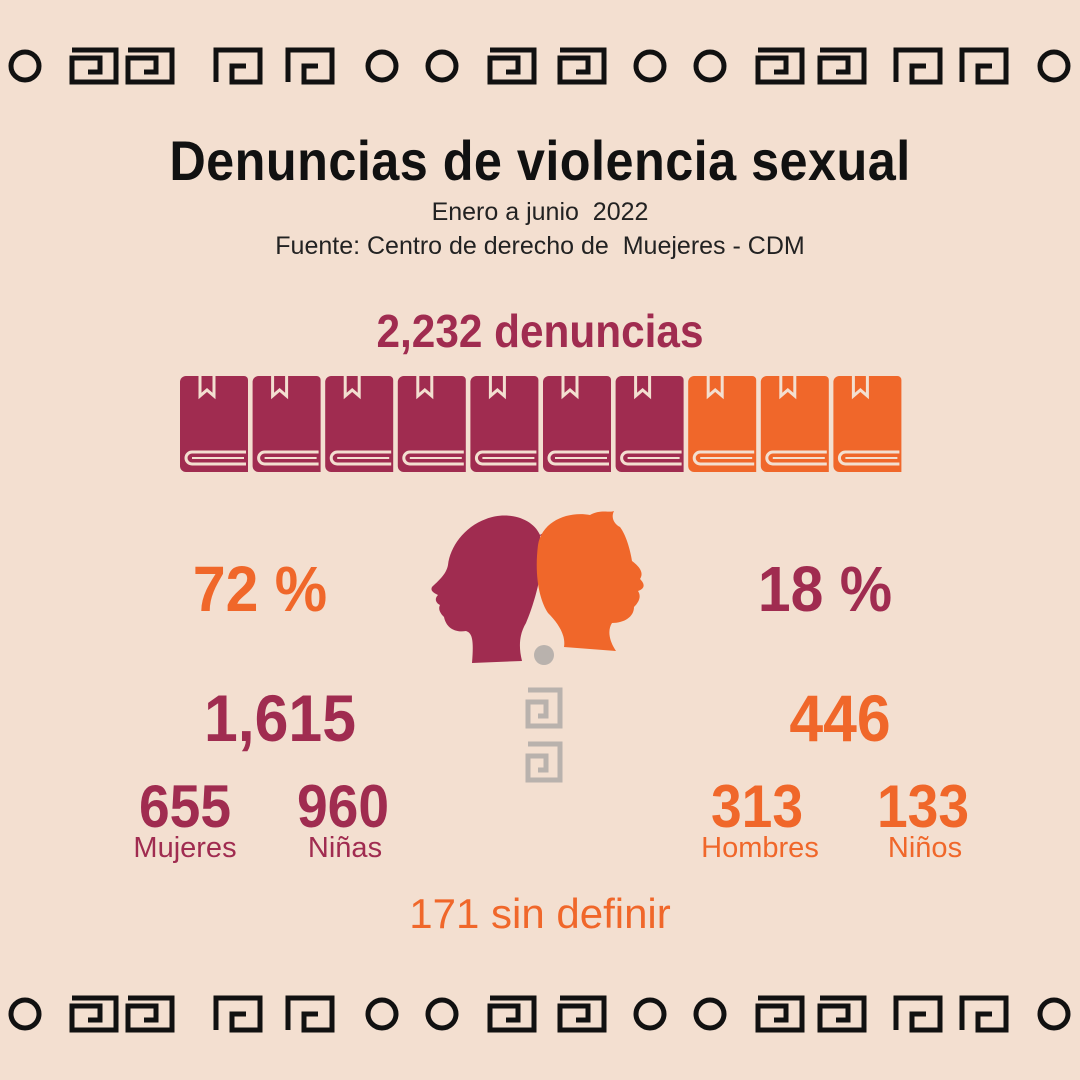 This screenshot has height=1080, width=1080. I want to click on women-count: 655, so click(185, 806).